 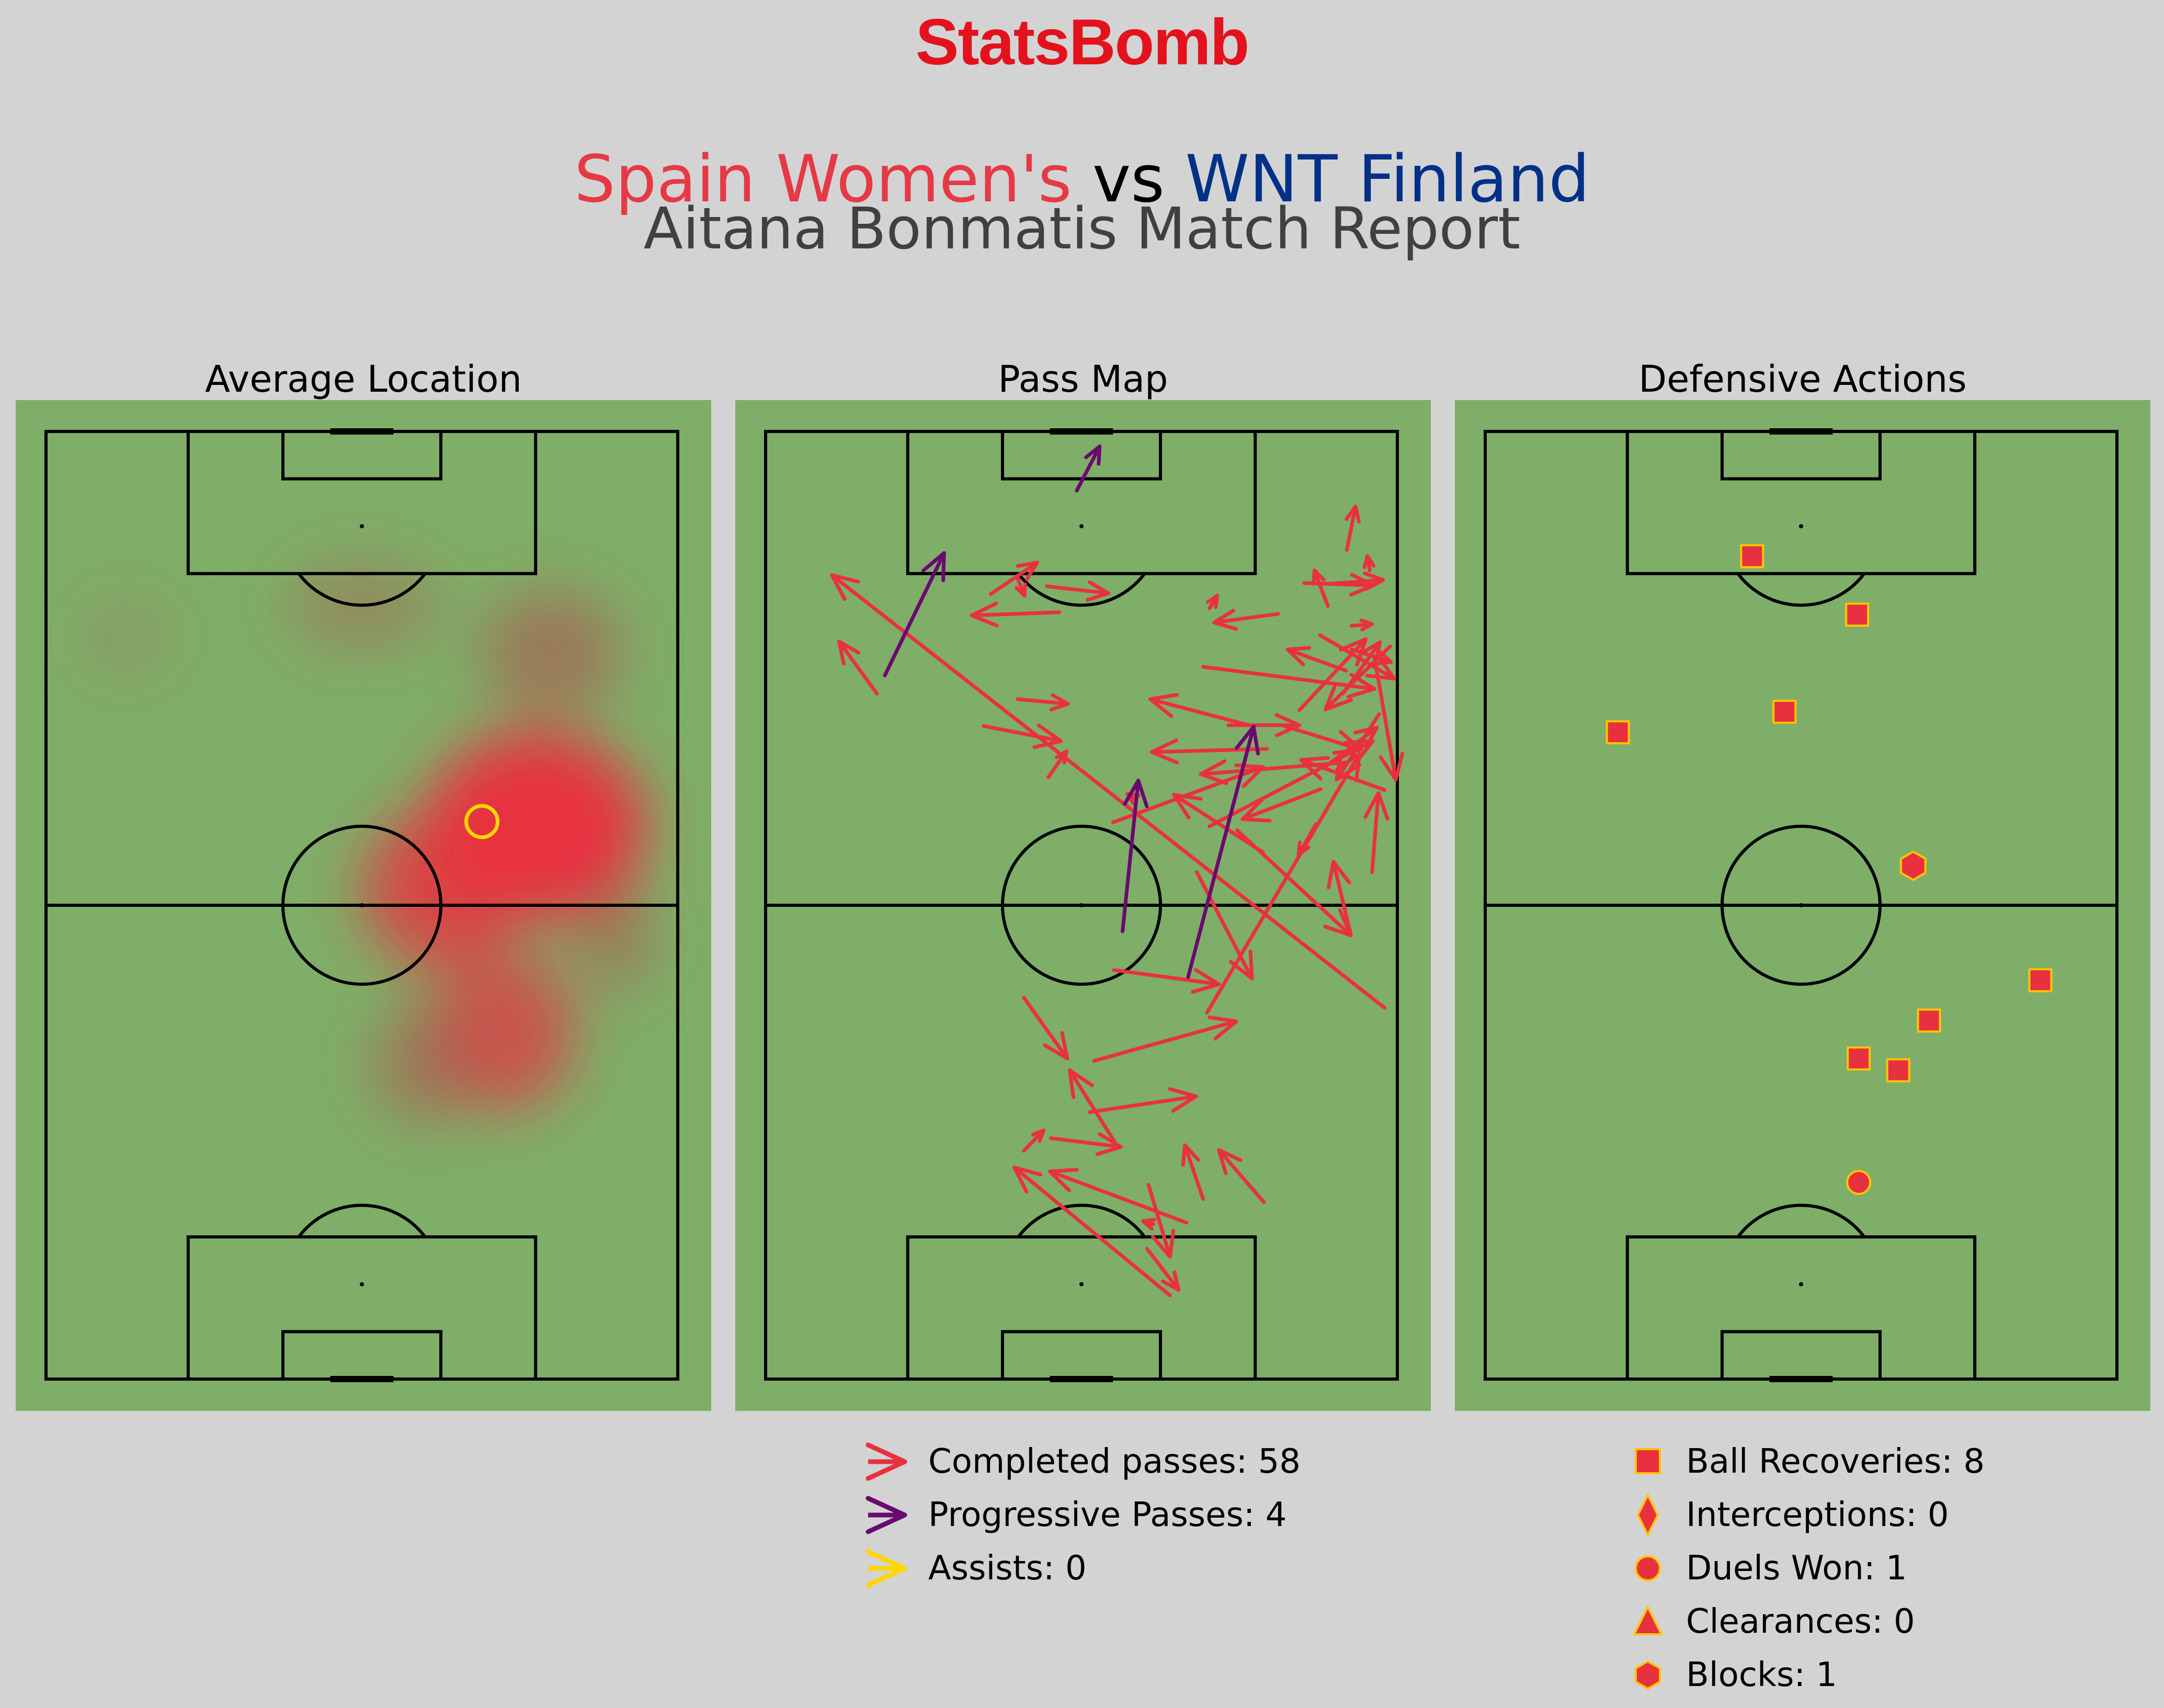 I want to click on average-location-title: Average Location, so click(x=363, y=379).